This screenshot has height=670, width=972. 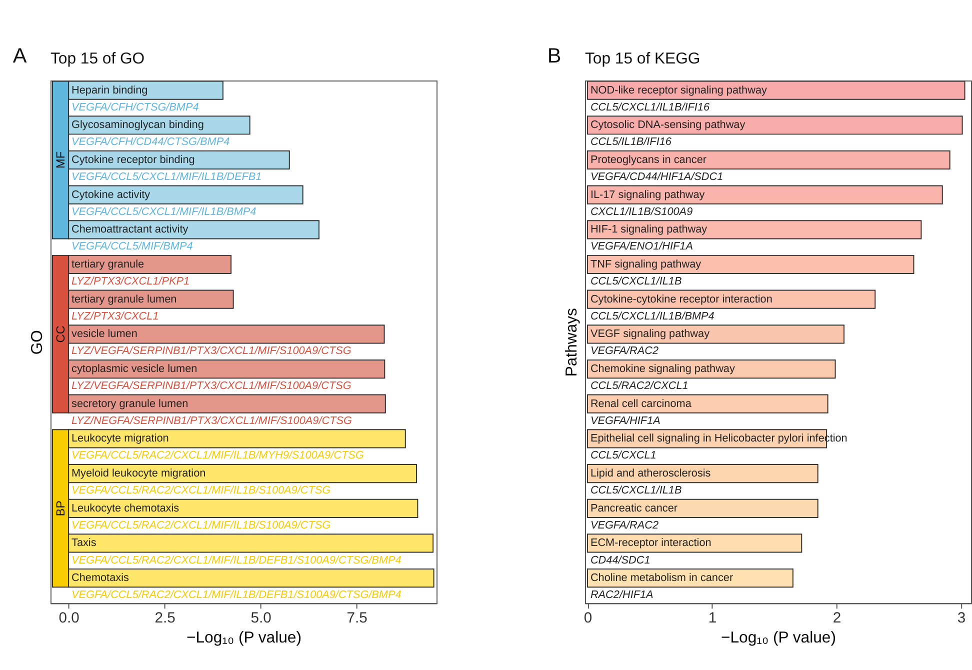 I want to click on annotation: VEGFA/CCL5/CXCL1/MIF/IL1B/BMP4, so click(x=164, y=212).